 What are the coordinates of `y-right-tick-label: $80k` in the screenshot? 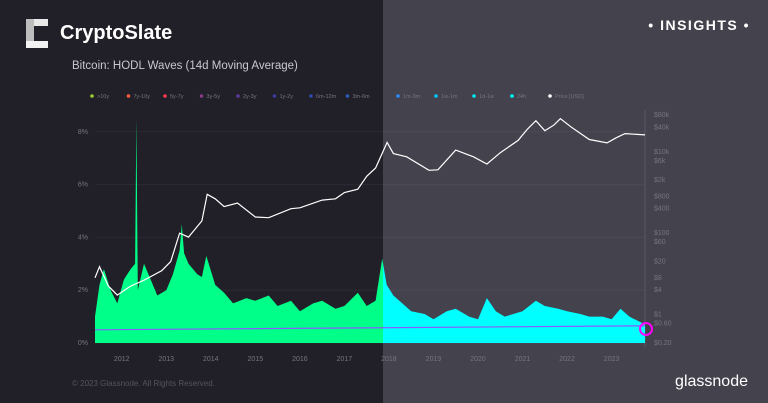 It's located at (662, 115).